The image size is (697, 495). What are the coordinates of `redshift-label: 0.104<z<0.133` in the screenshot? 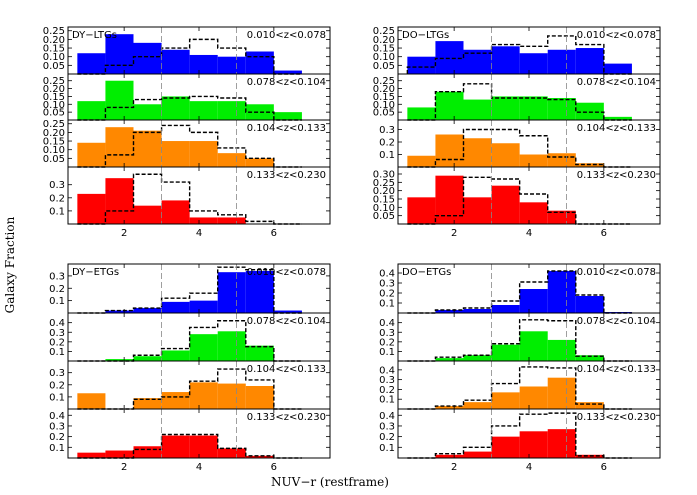 It's located at (286, 128).